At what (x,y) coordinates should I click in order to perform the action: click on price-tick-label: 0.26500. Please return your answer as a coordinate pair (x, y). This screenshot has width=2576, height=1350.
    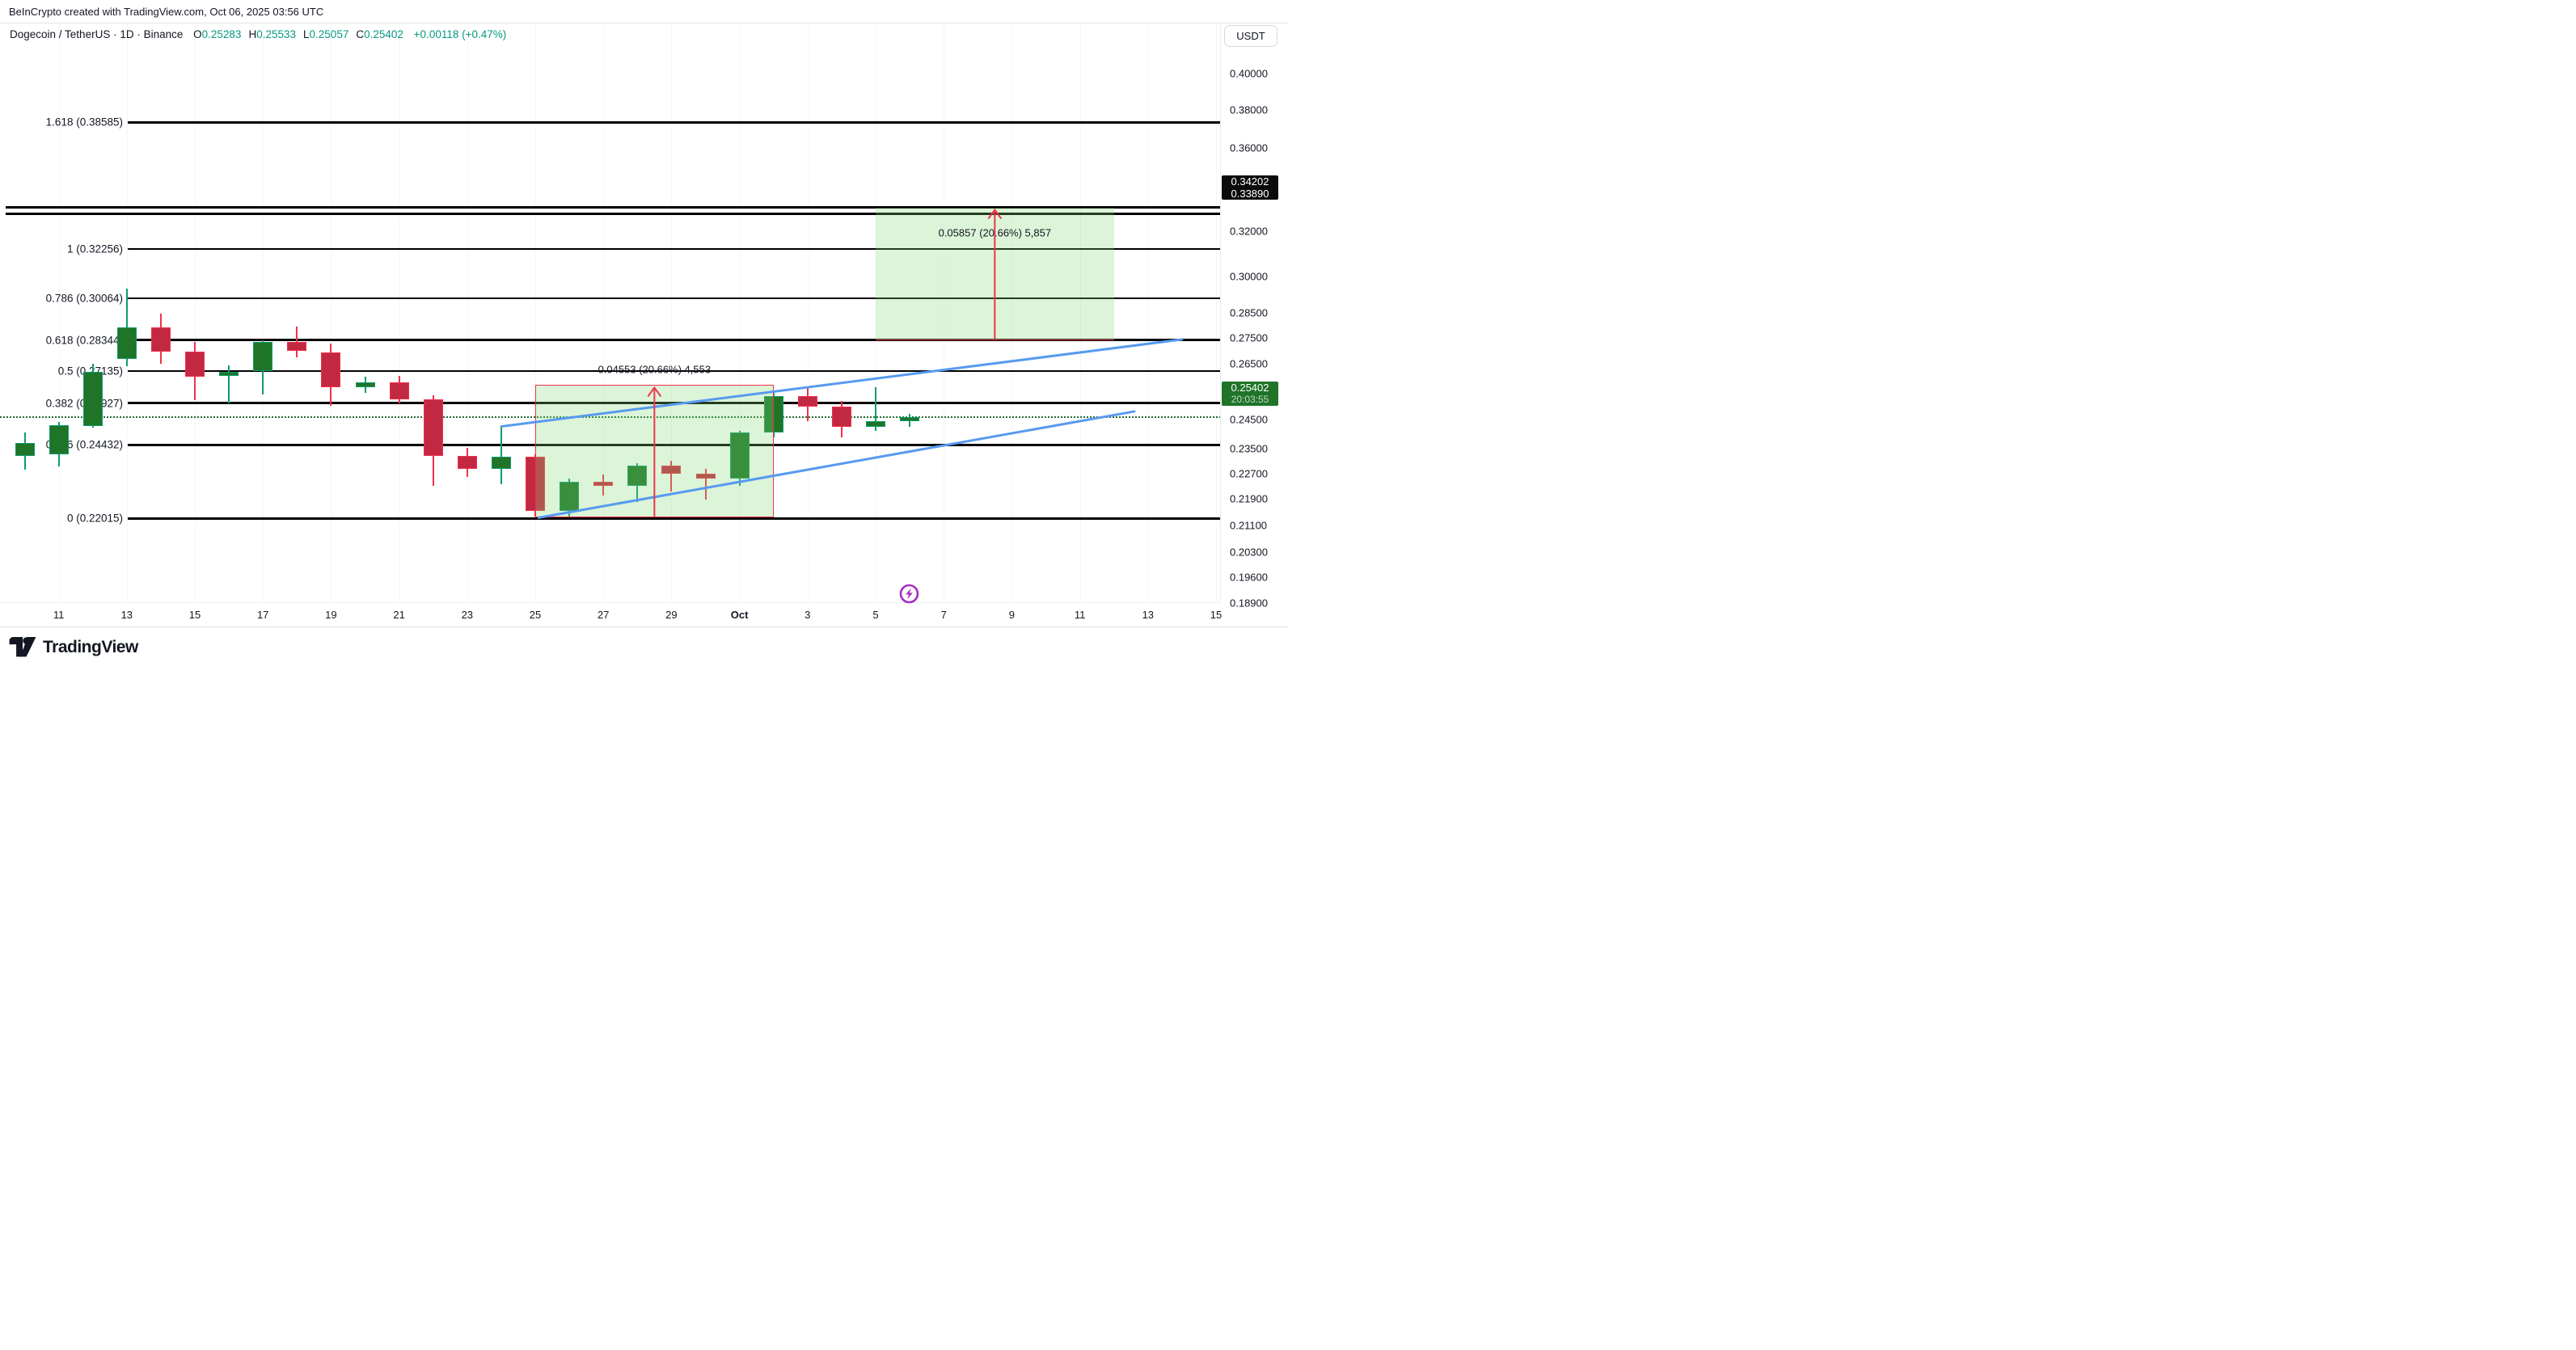
    Looking at the image, I should click on (1249, 363).